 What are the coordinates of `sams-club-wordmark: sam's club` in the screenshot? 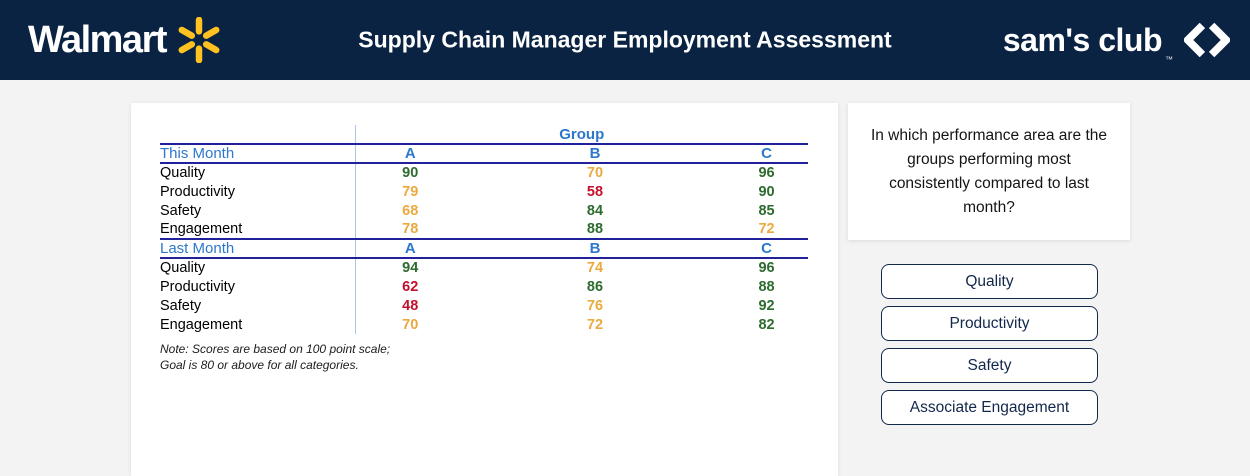 It's located at (1082, 39).